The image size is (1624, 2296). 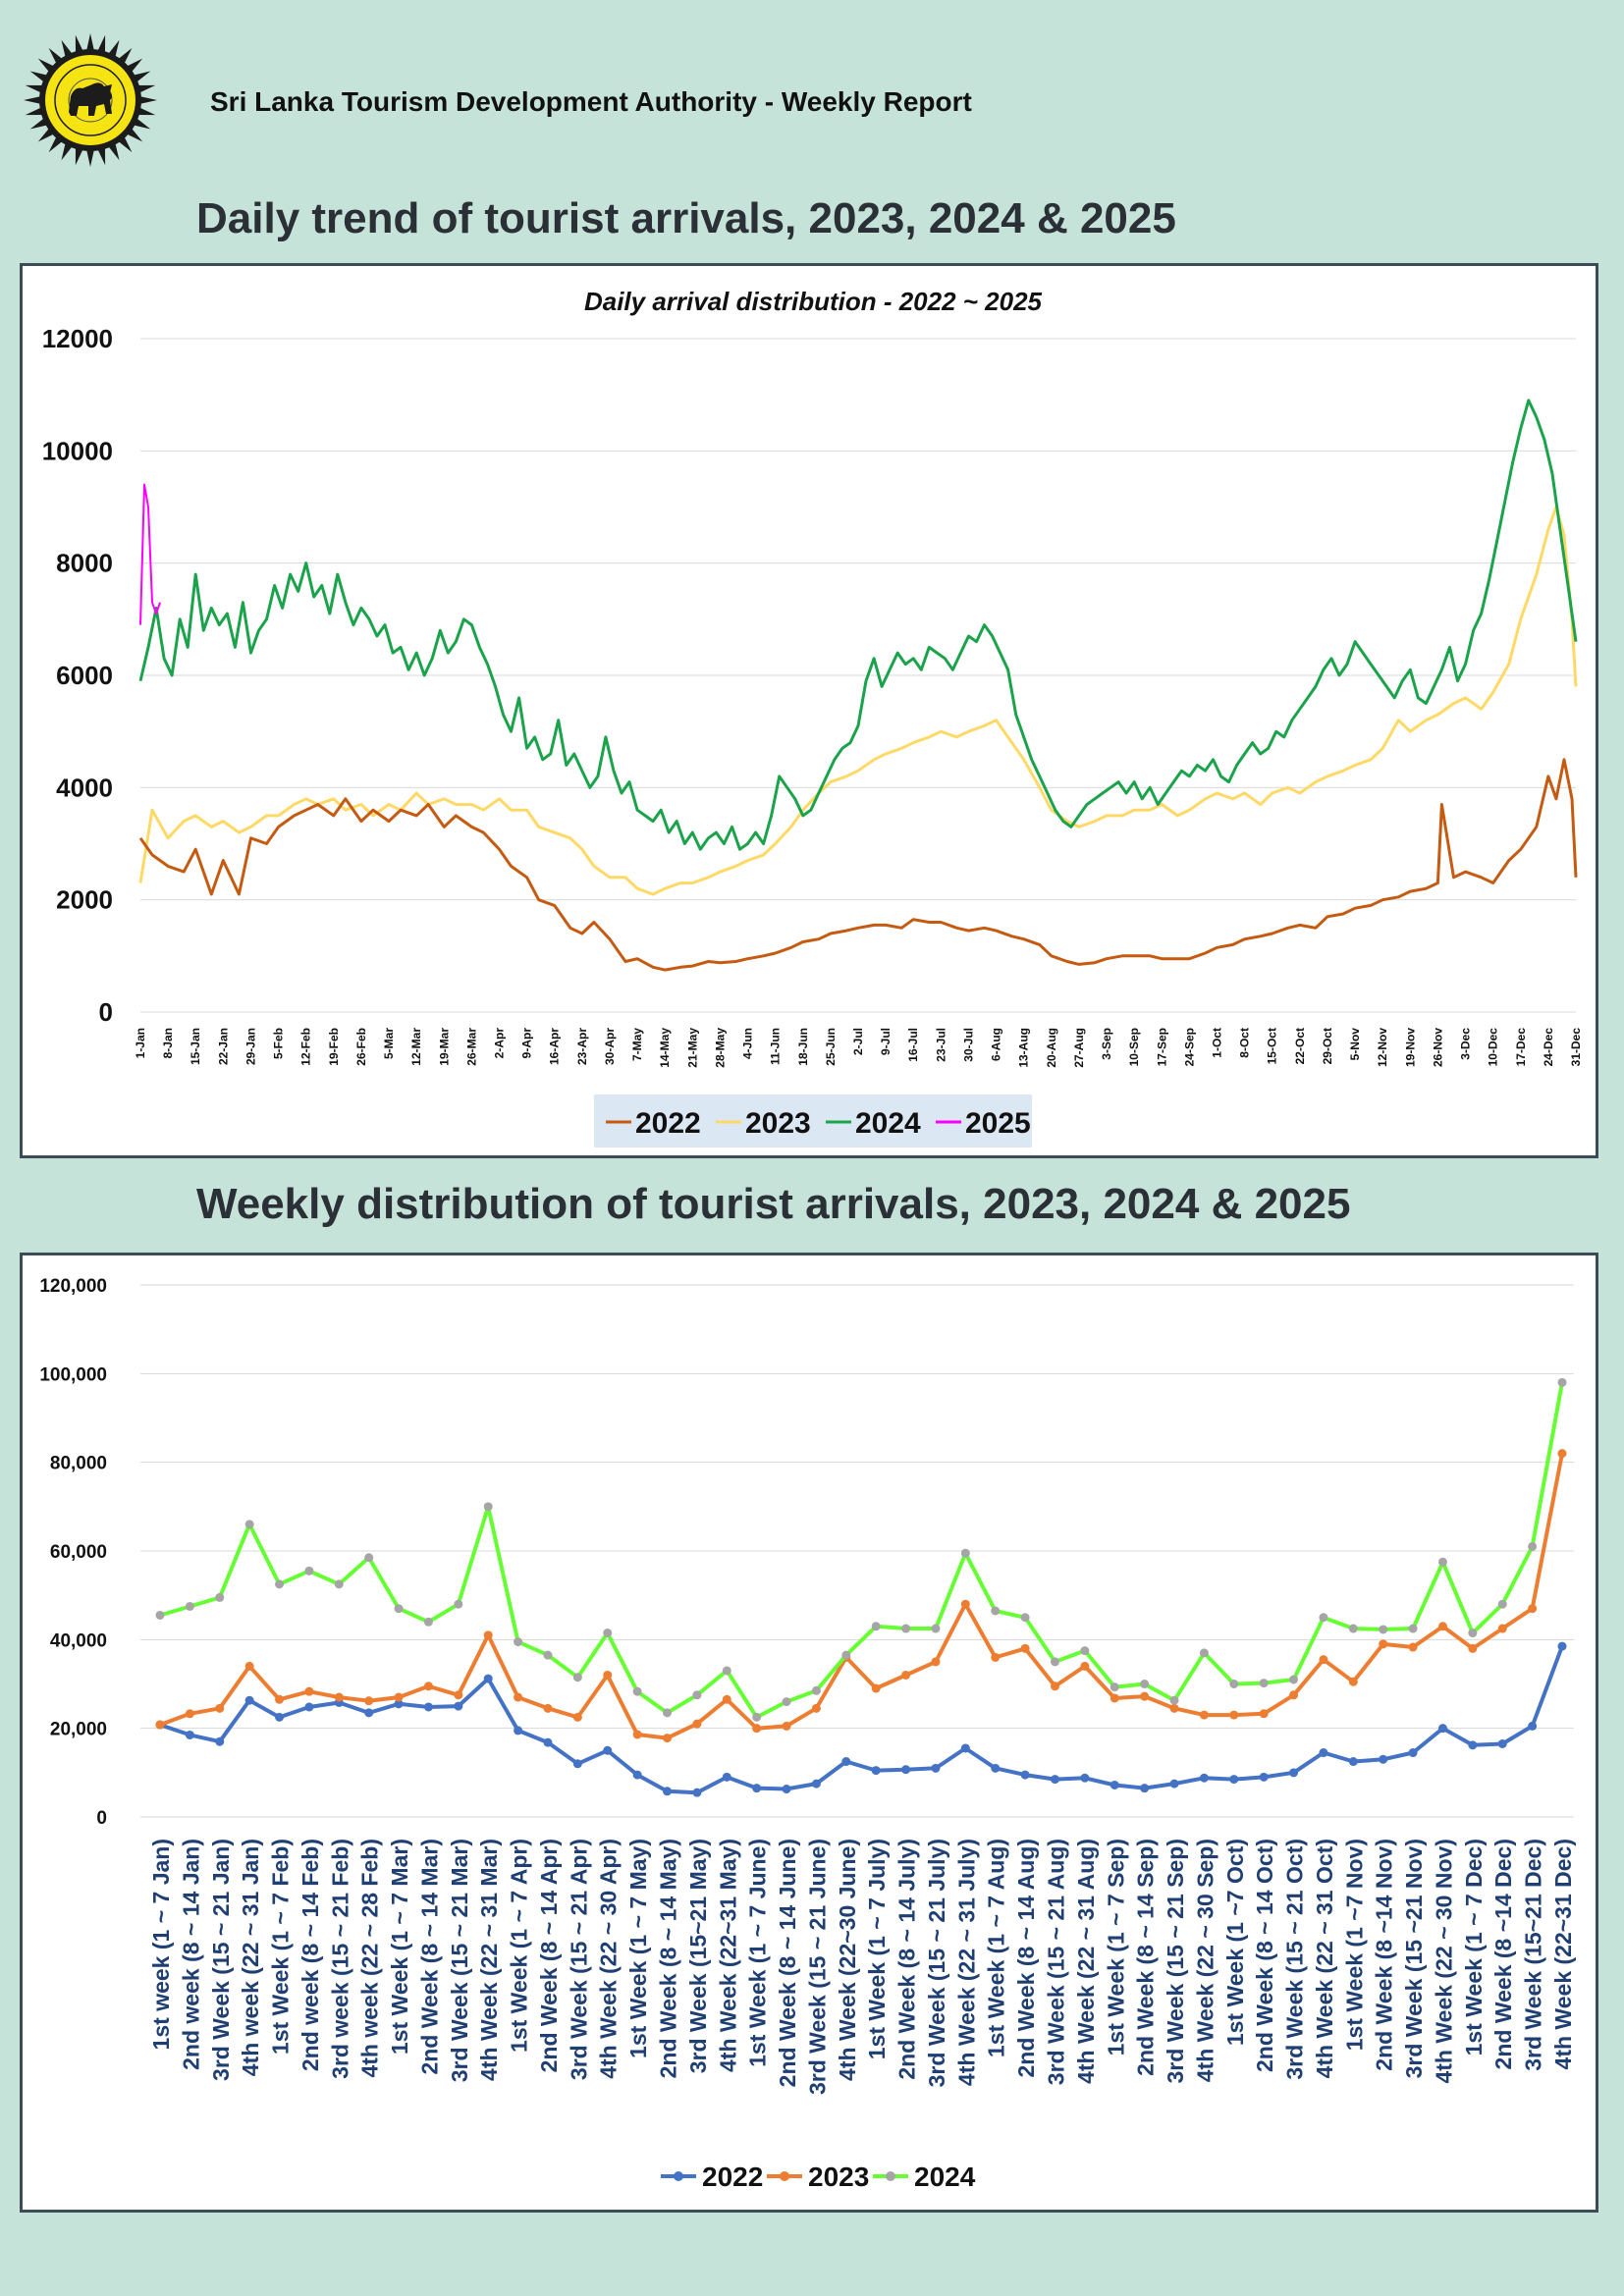 I want to click on weekly-x-tick-label: 1st Week (1 ~ 7 Feb), so click(x=281, y=1947).